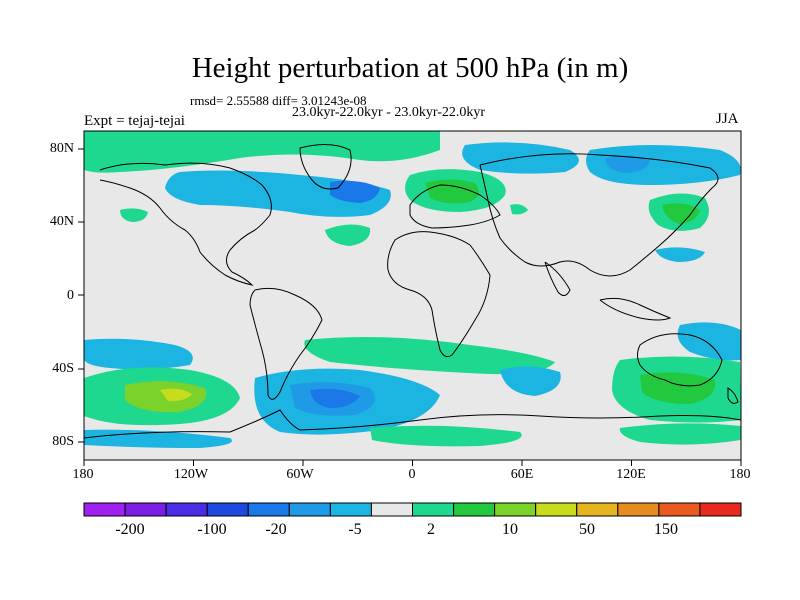 The width and height of the screenshot is (800, 600). Describe the element at coordinates (185, 224) in the screenshot. I see `coastline-north-america` at that location.